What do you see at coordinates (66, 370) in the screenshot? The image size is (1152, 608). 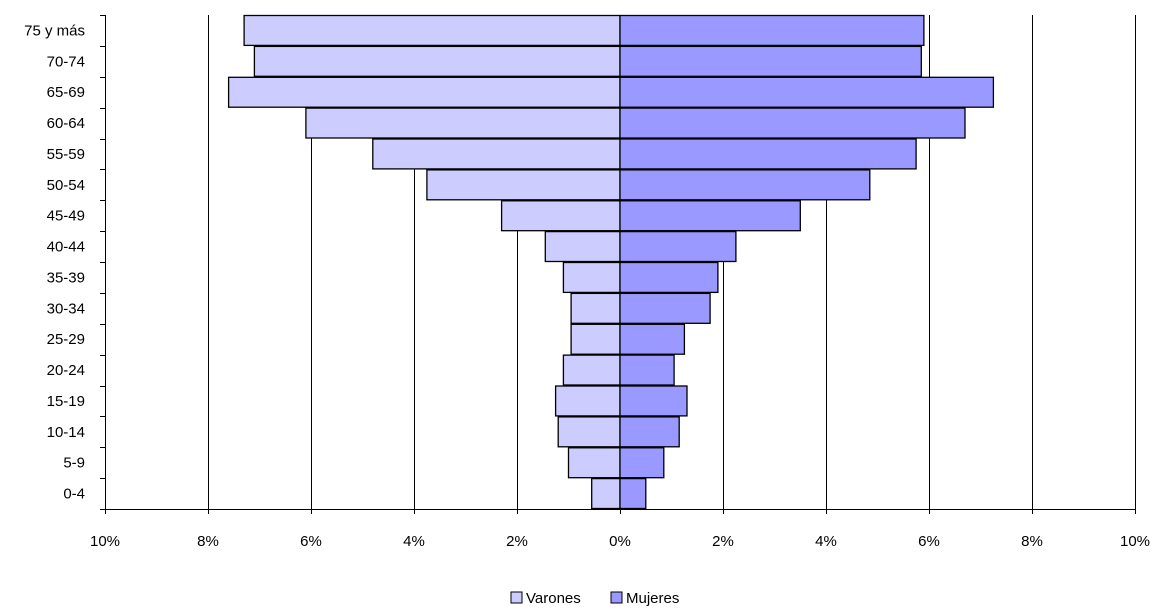 I see `category-label: 20-24` at bounding box center [66, 370].